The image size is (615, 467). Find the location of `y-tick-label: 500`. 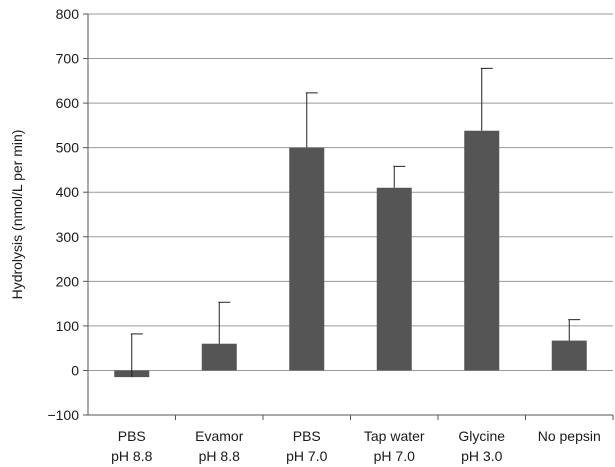

y-tick-label: 500 is located at coordinates (68, 148).